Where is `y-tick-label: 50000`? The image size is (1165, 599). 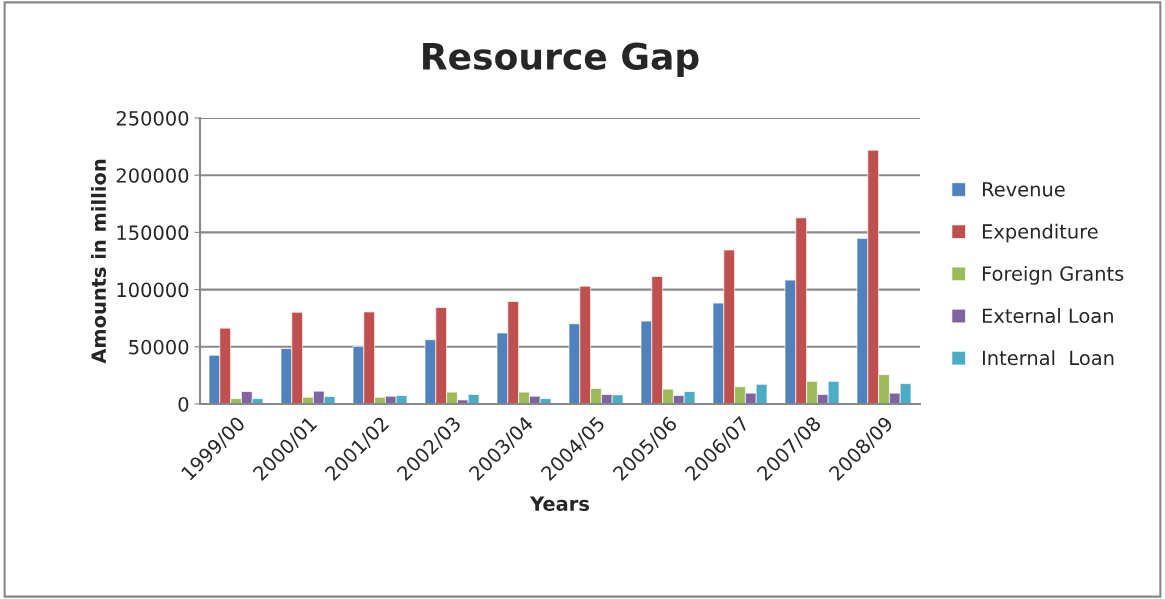 y-tick-label: 50000 is located at coordinates (159, 347).